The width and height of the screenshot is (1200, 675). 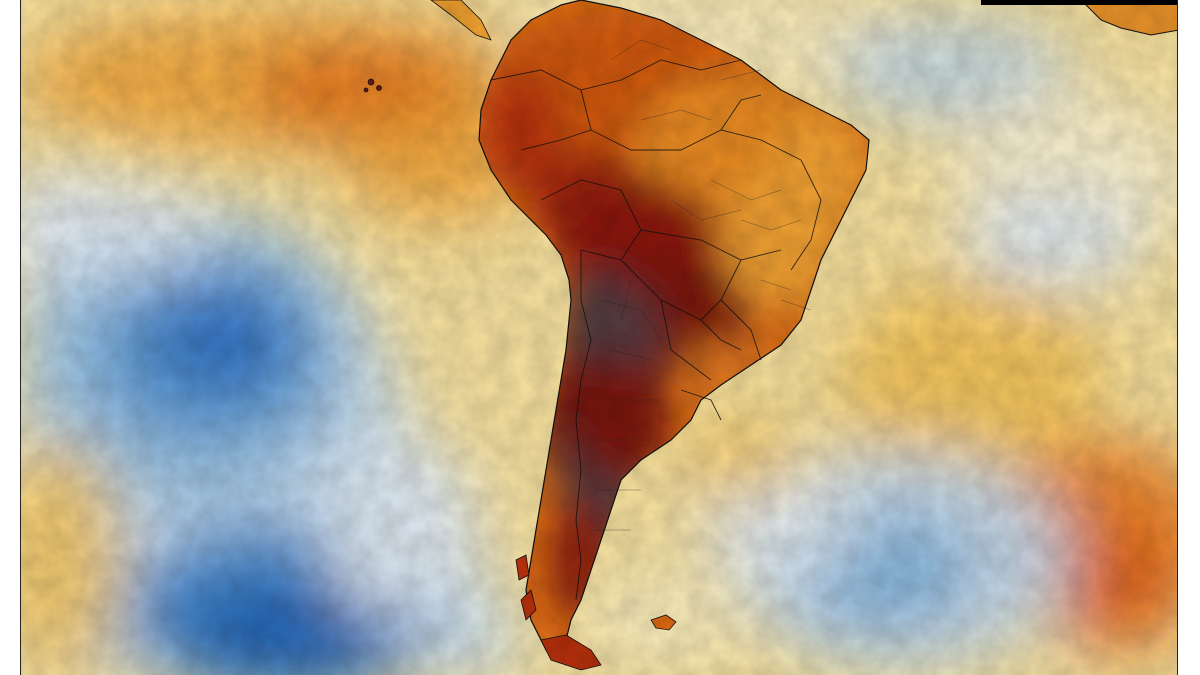 What do you see at coordinates (1079, 2) in the screenshot?
I see `top-bar-marker` at bounding box center [1079, 2].